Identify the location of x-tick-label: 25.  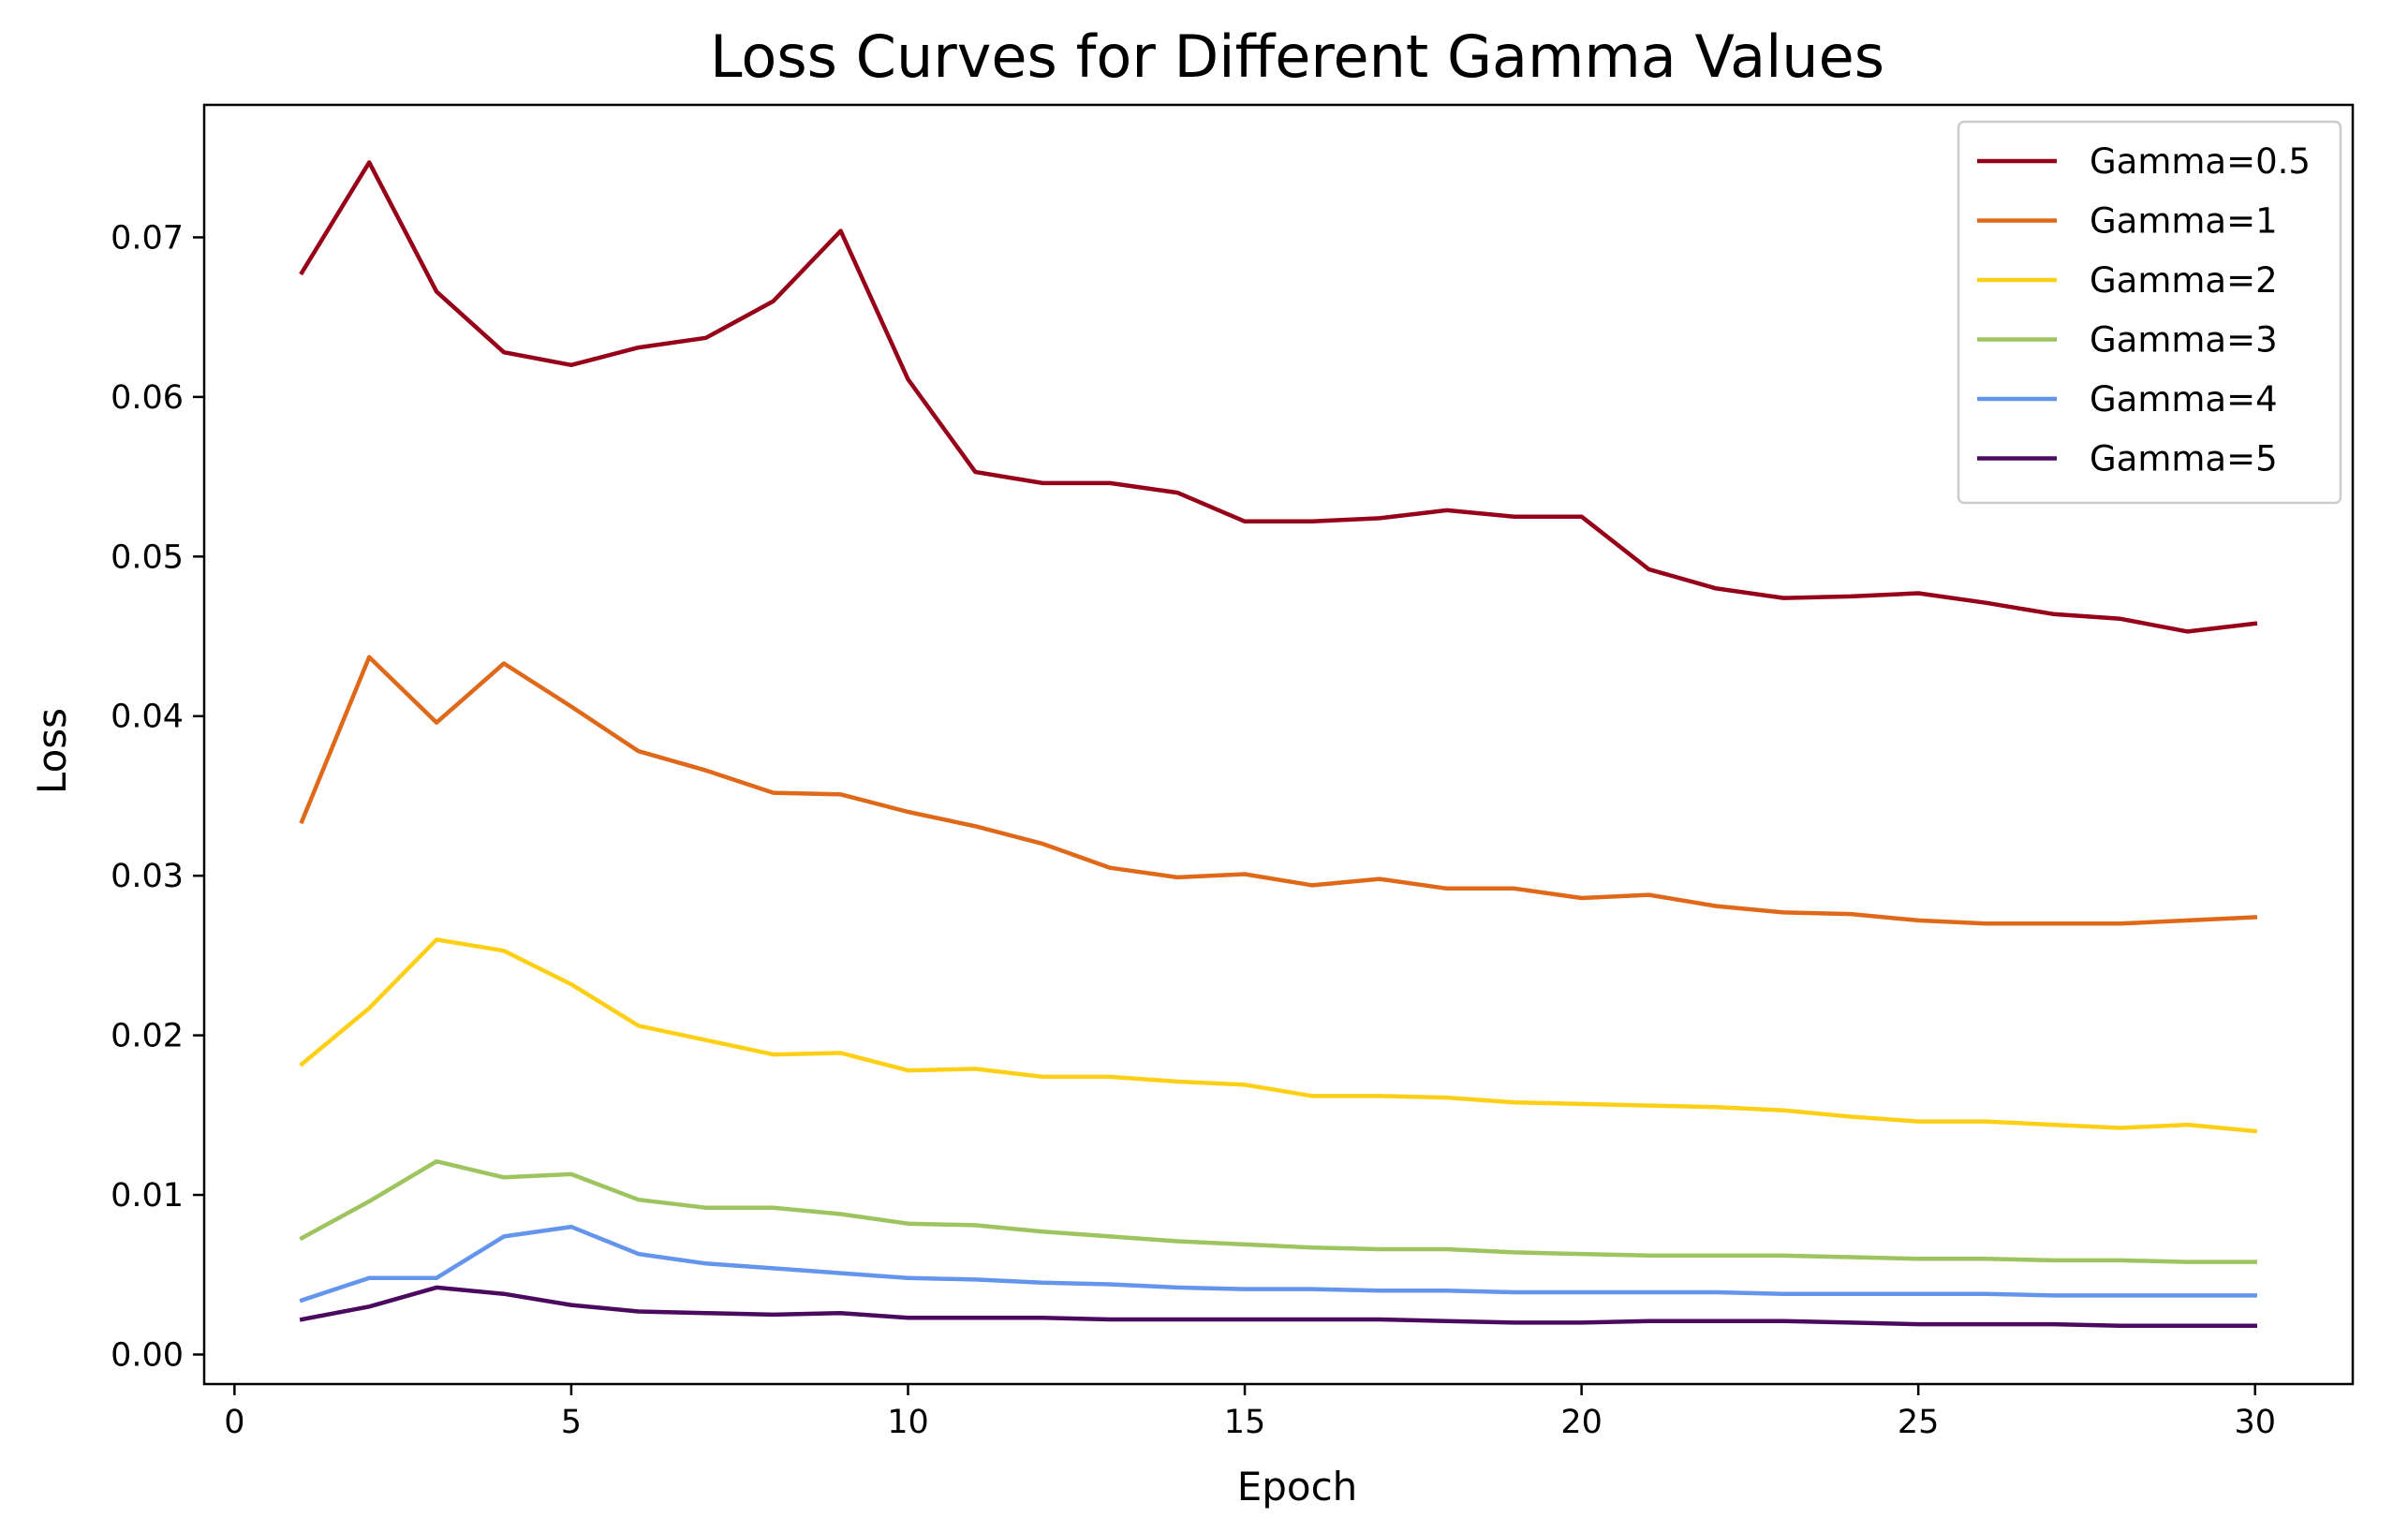
(1919, 1422).